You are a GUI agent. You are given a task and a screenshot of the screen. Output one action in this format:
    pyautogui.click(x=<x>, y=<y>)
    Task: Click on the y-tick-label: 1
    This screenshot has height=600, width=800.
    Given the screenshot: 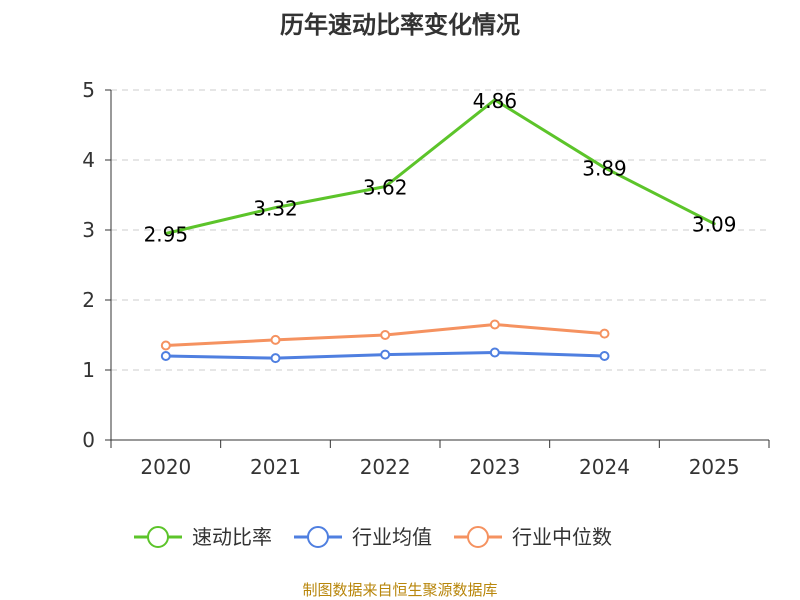 What is the action you would take?
    pyautogui.click(x=88, y=370)
    